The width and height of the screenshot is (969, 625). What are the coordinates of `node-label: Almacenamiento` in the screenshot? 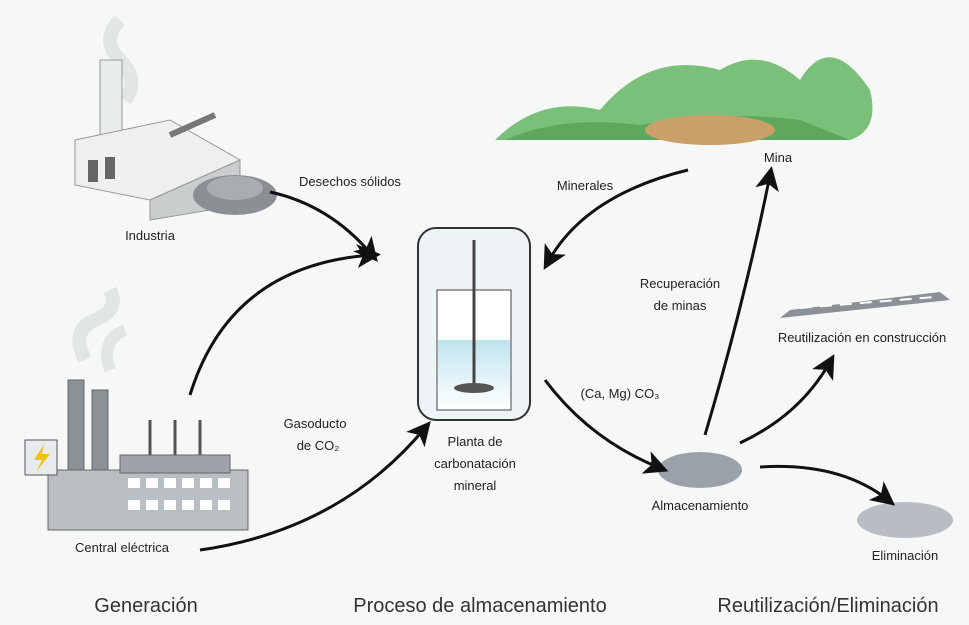 It's located at (700, 505).